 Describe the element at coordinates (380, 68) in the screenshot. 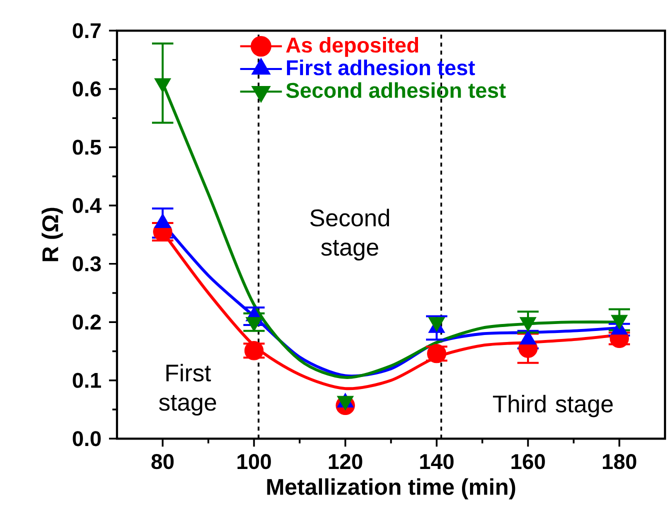

I see `legend-label: First adhesion test` at that location.